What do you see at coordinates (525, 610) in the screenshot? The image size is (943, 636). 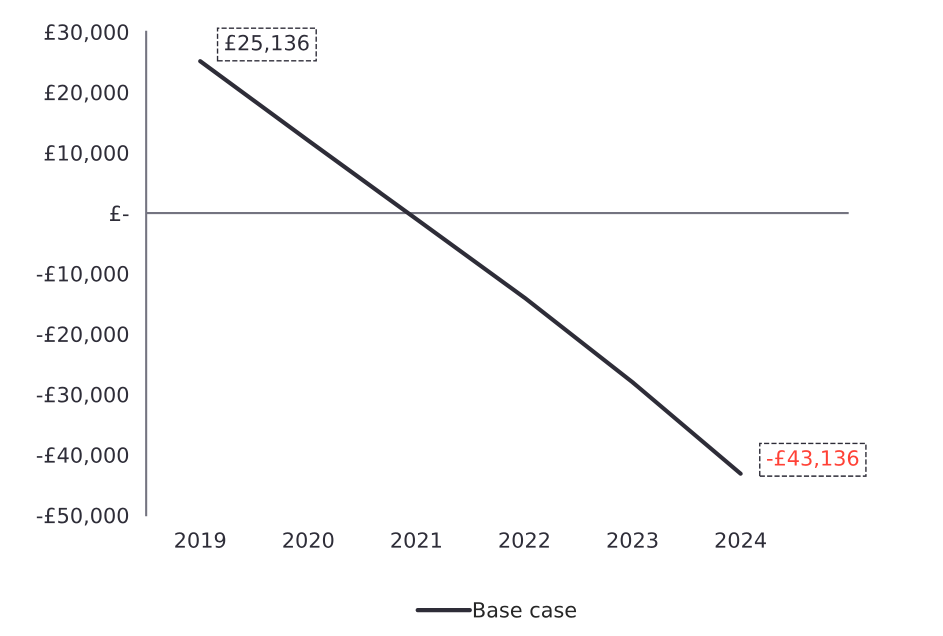 I see `legend-label: Base case` at bounding box center [525, 610].